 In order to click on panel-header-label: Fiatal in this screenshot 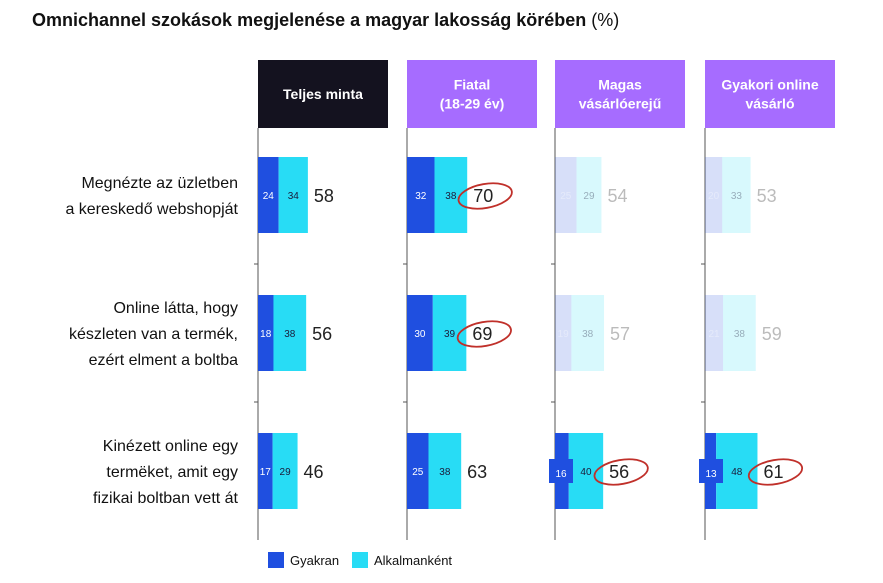, I will do `click(472, 85)`.